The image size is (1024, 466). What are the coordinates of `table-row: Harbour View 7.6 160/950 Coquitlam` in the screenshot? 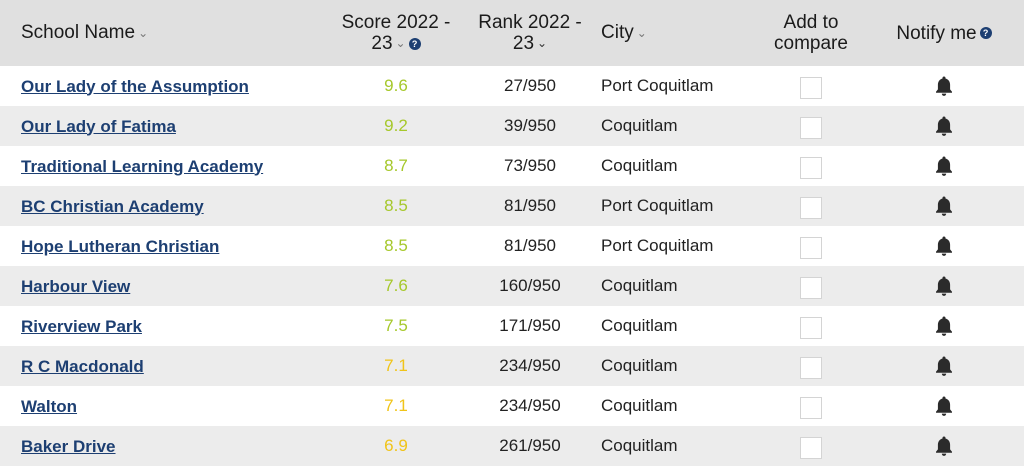 It's located at (512, 286).